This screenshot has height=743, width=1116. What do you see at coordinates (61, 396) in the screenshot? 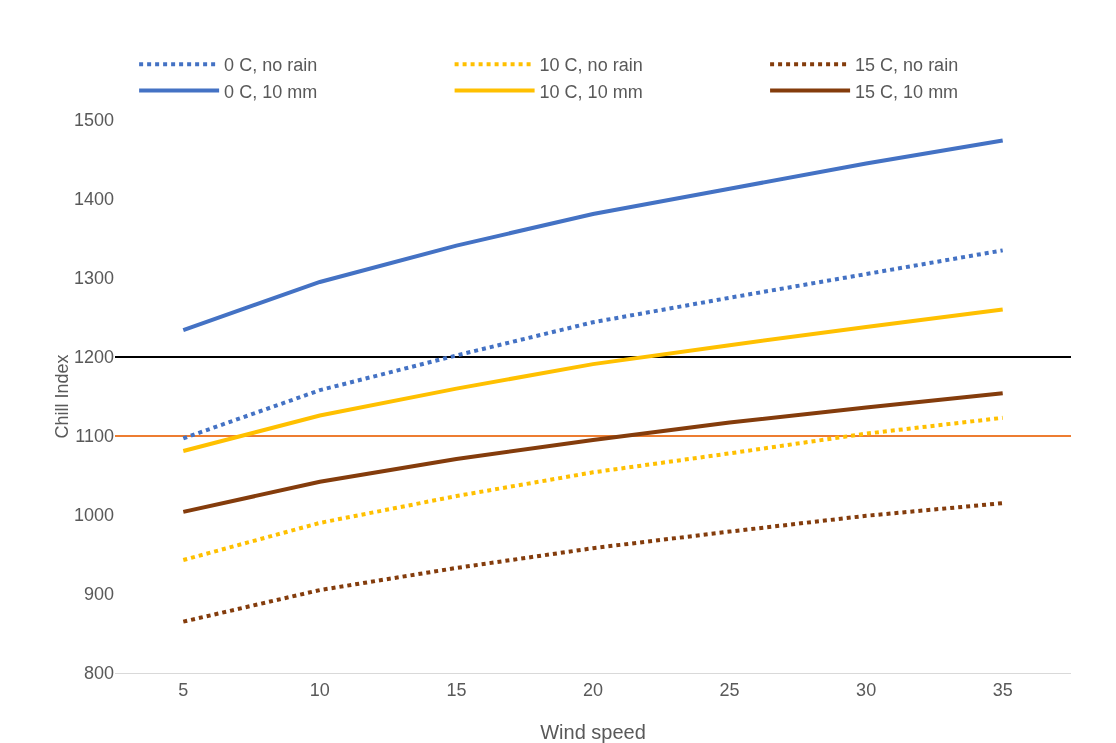
I see `y-axis-title: Chill Index` at bounding box center [61, 396].